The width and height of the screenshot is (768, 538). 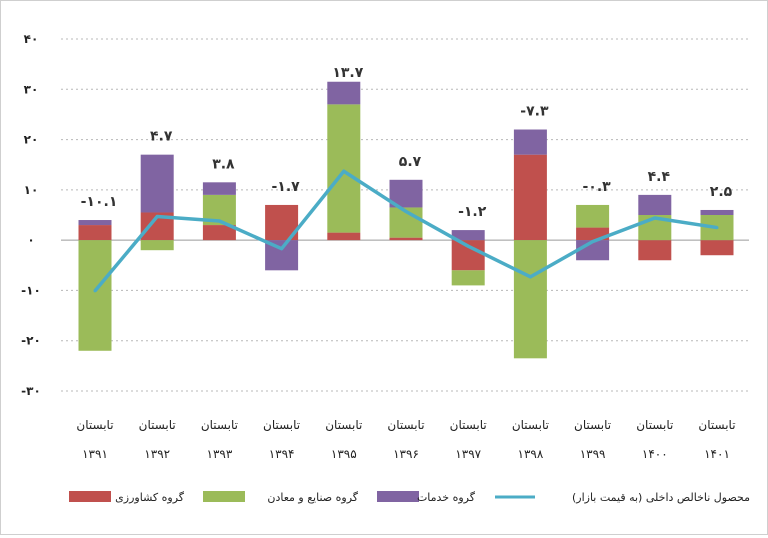 What do you see at coordinates (661, 497) in the screenshot?
I see `legend-label: محصول ناخالص داخلی (به قیمت بازار)` at bounding box center [661, 497].